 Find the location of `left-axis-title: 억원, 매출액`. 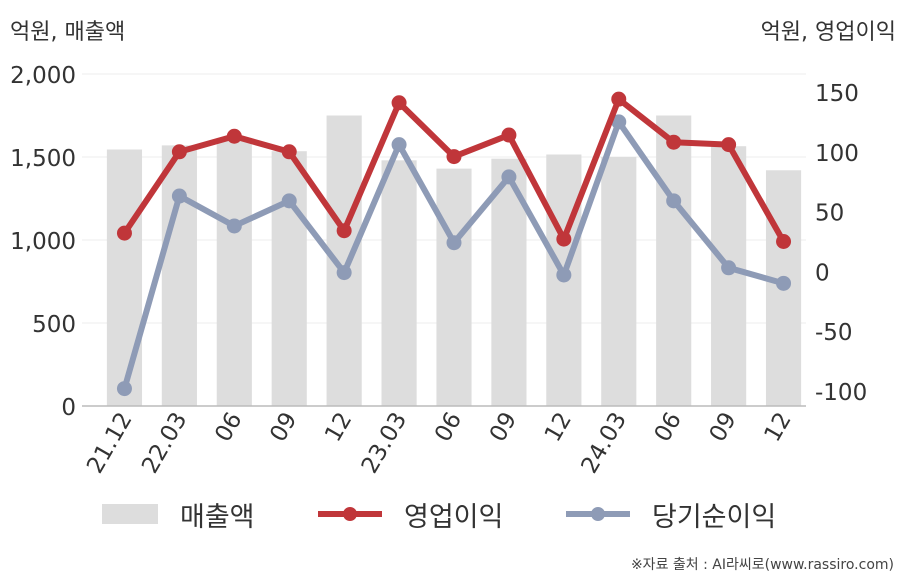

left-axis-title: 억원, 매출액 is located at coordinates (68, 32).